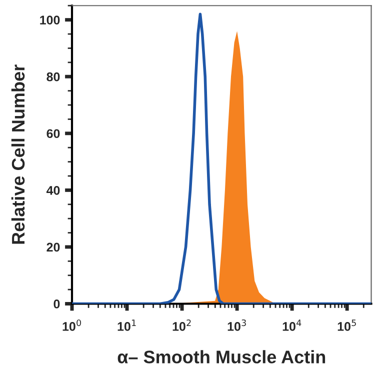 This screenshot has width=375, height=375. What do you see at coordinates (222, 357) in the screenshot?
I see `x-axis-title: α– Smooth Muscle Actin` at bounding box center [222, 357].